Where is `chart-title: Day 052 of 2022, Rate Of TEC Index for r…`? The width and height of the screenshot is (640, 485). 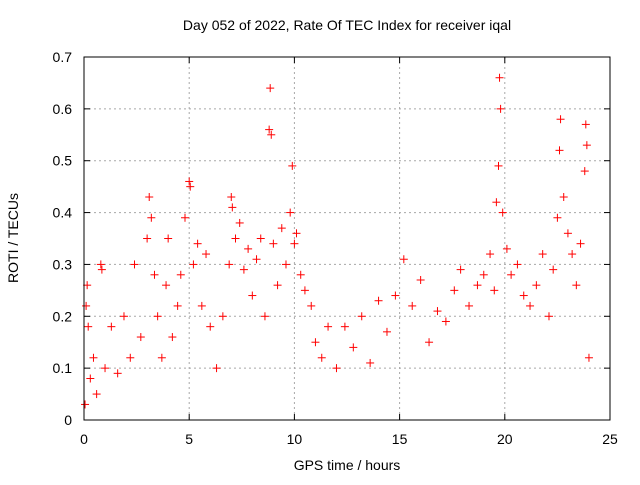 chart-title: Day 052 of 2022, Rate Of TEC Index for r… is located at coordinates (347, 25).